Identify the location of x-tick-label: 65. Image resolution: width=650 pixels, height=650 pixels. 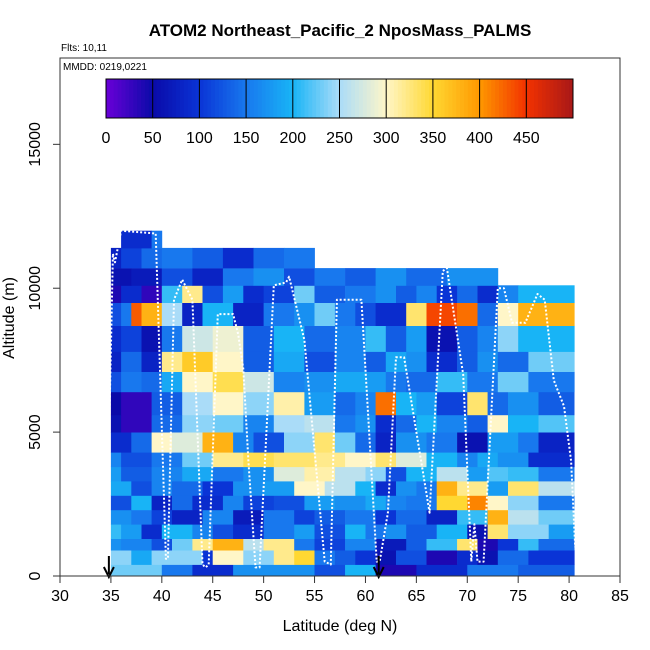
(416, 596).